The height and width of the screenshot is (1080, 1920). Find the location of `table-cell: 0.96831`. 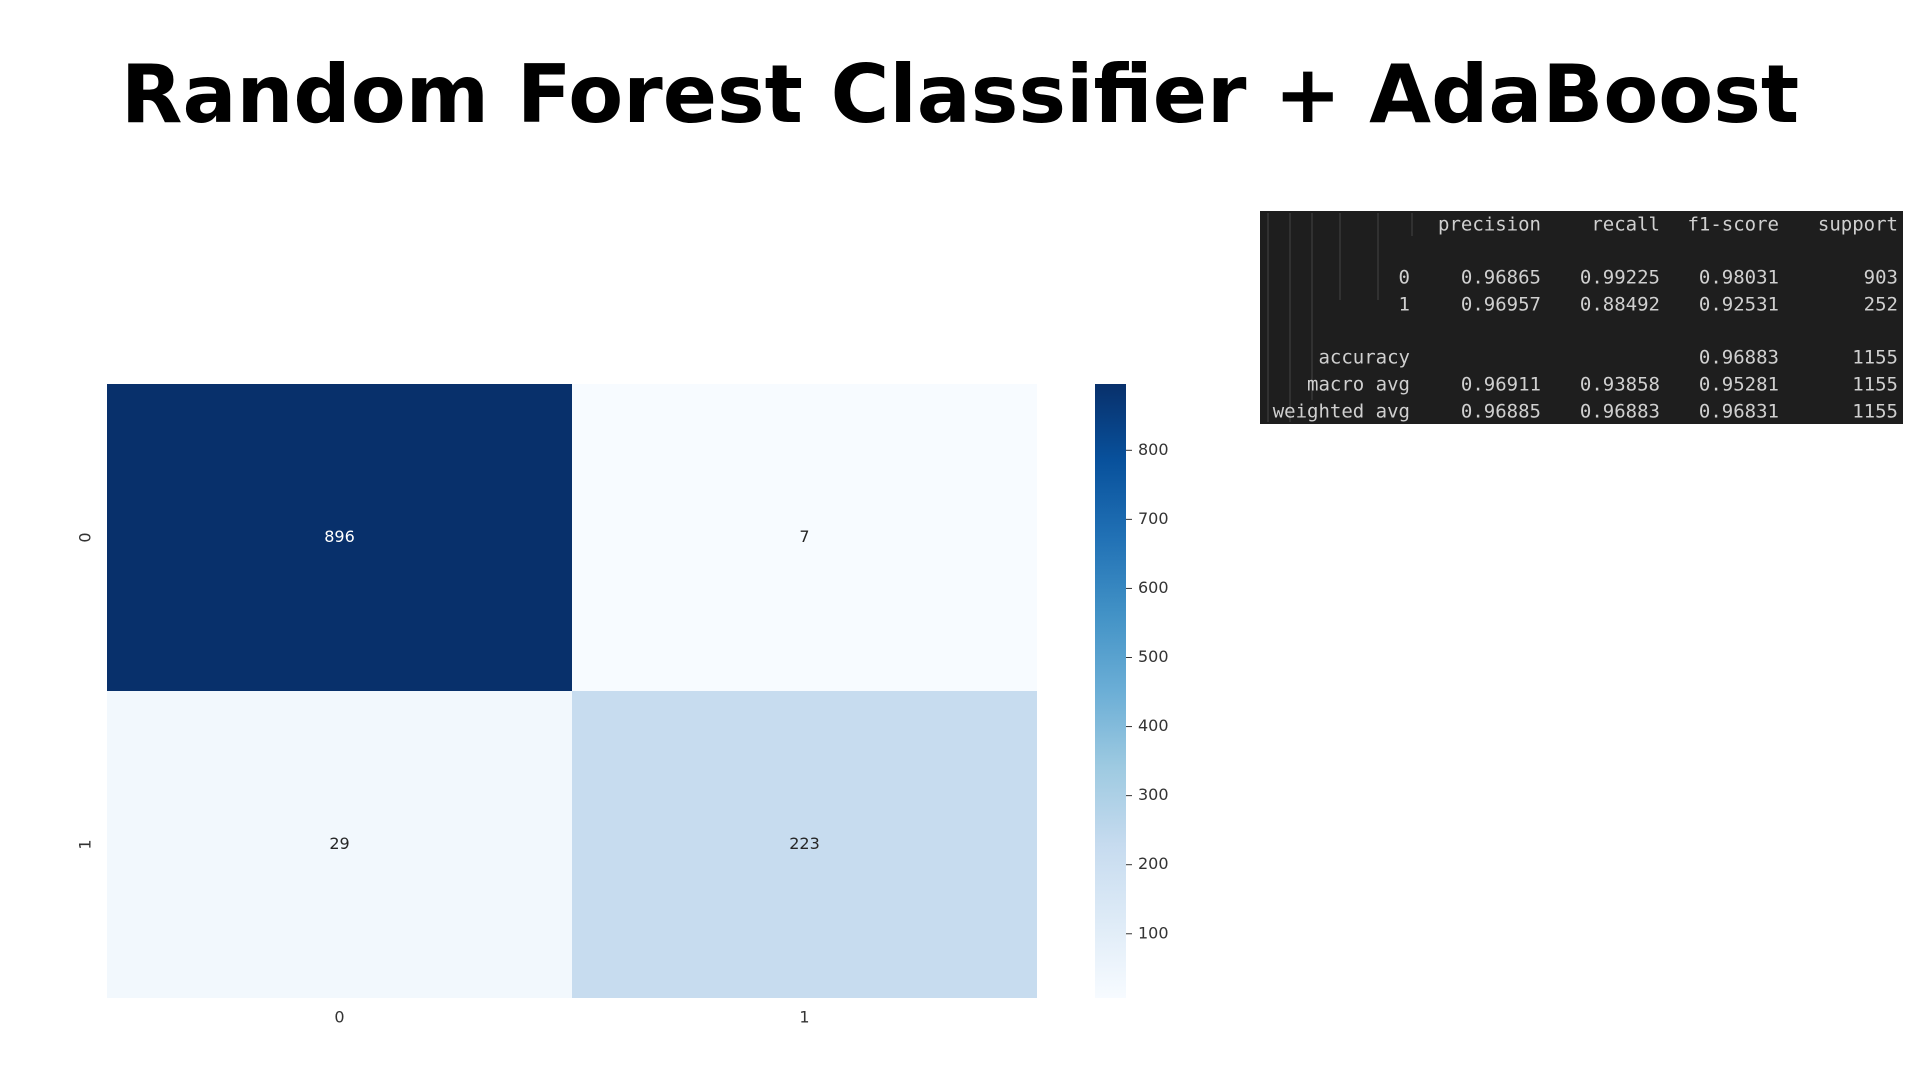

table-cell: 0.96831 is located at coordinates (1739, 412).